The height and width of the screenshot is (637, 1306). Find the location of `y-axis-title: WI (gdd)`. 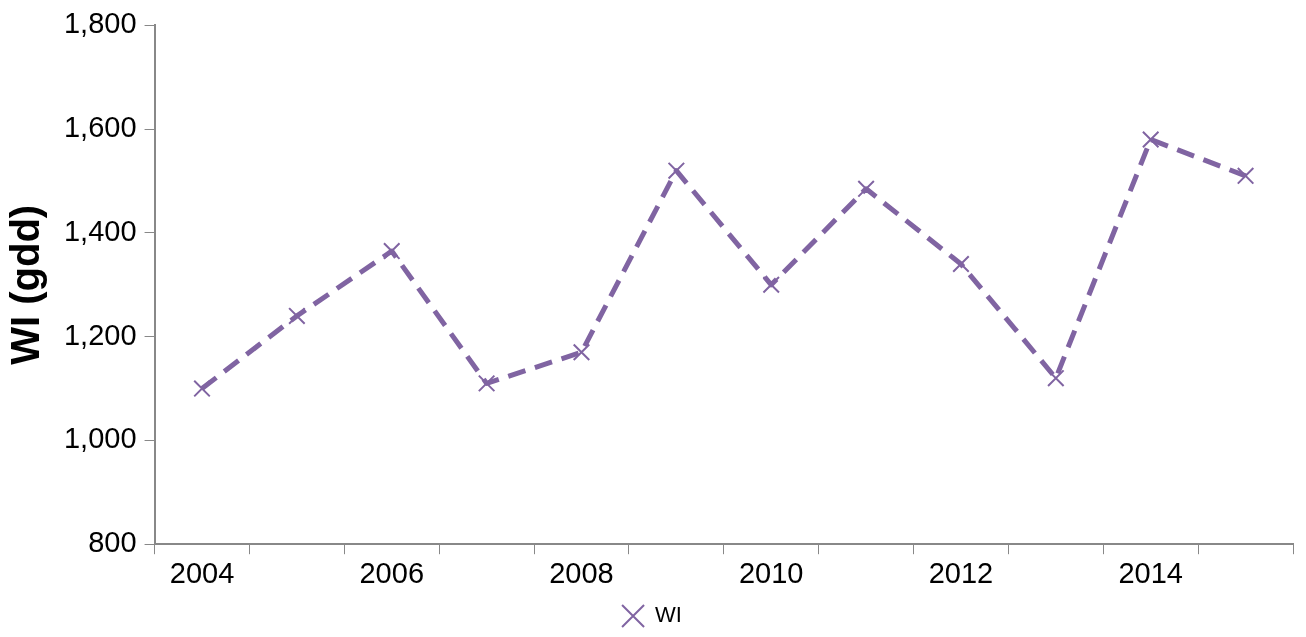

y-axis-title: WI (gdd) is located at coordinates (25, 284).